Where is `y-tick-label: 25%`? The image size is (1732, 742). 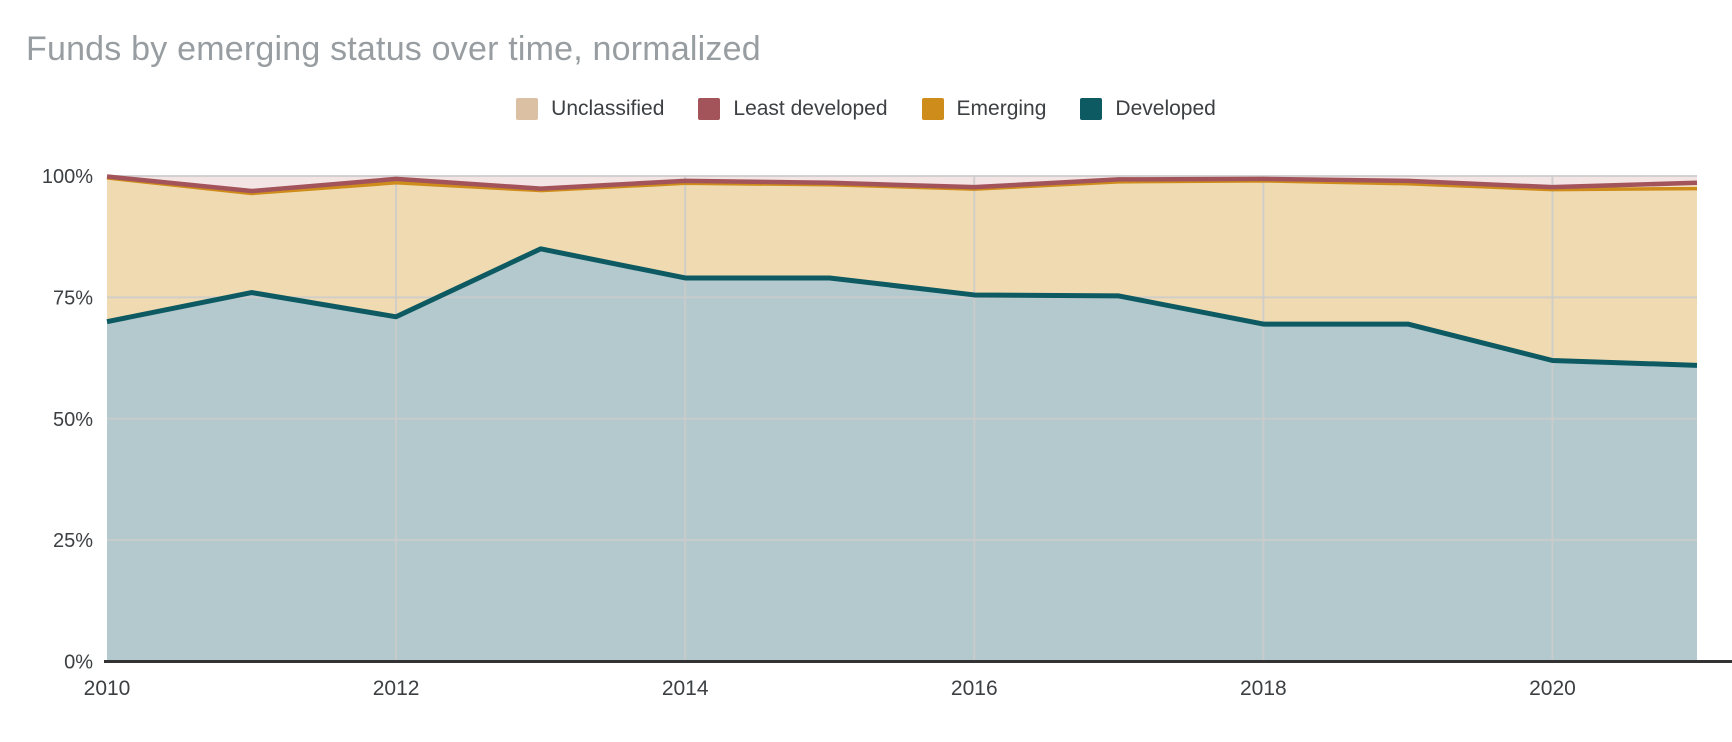
y-tick-label: 25% is located at coordinates (73, 541).